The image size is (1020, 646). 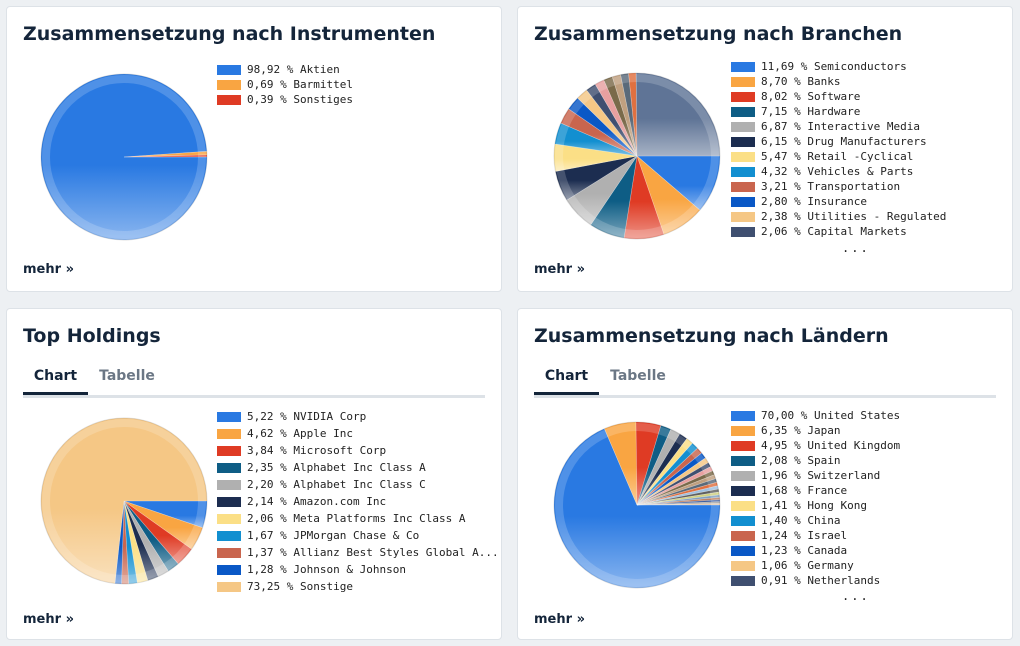 I want to click on legend-item: 3,84 % Microsoft Corp, so click(x=358, y=450).